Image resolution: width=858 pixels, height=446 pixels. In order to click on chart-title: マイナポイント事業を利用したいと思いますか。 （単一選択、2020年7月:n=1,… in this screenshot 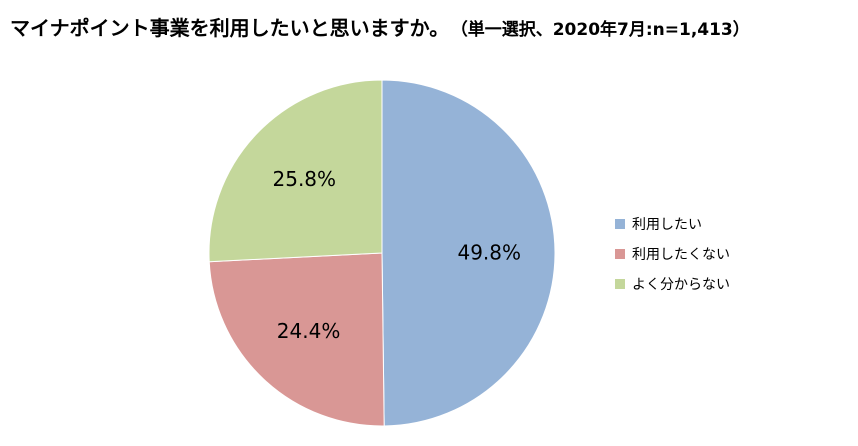, I will do `click(380, 26)`.